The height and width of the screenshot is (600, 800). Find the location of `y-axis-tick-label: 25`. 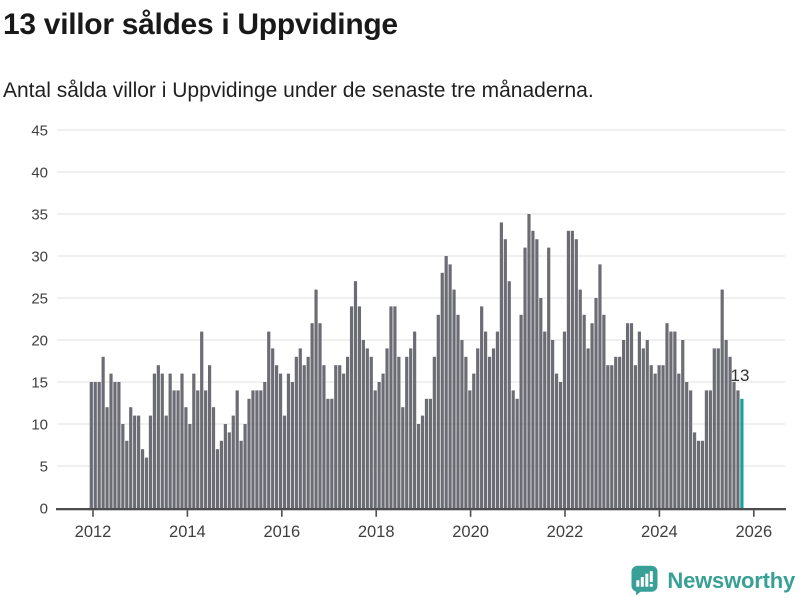

y-axis-tick-label: 25 is located at coordinates (39, 299).